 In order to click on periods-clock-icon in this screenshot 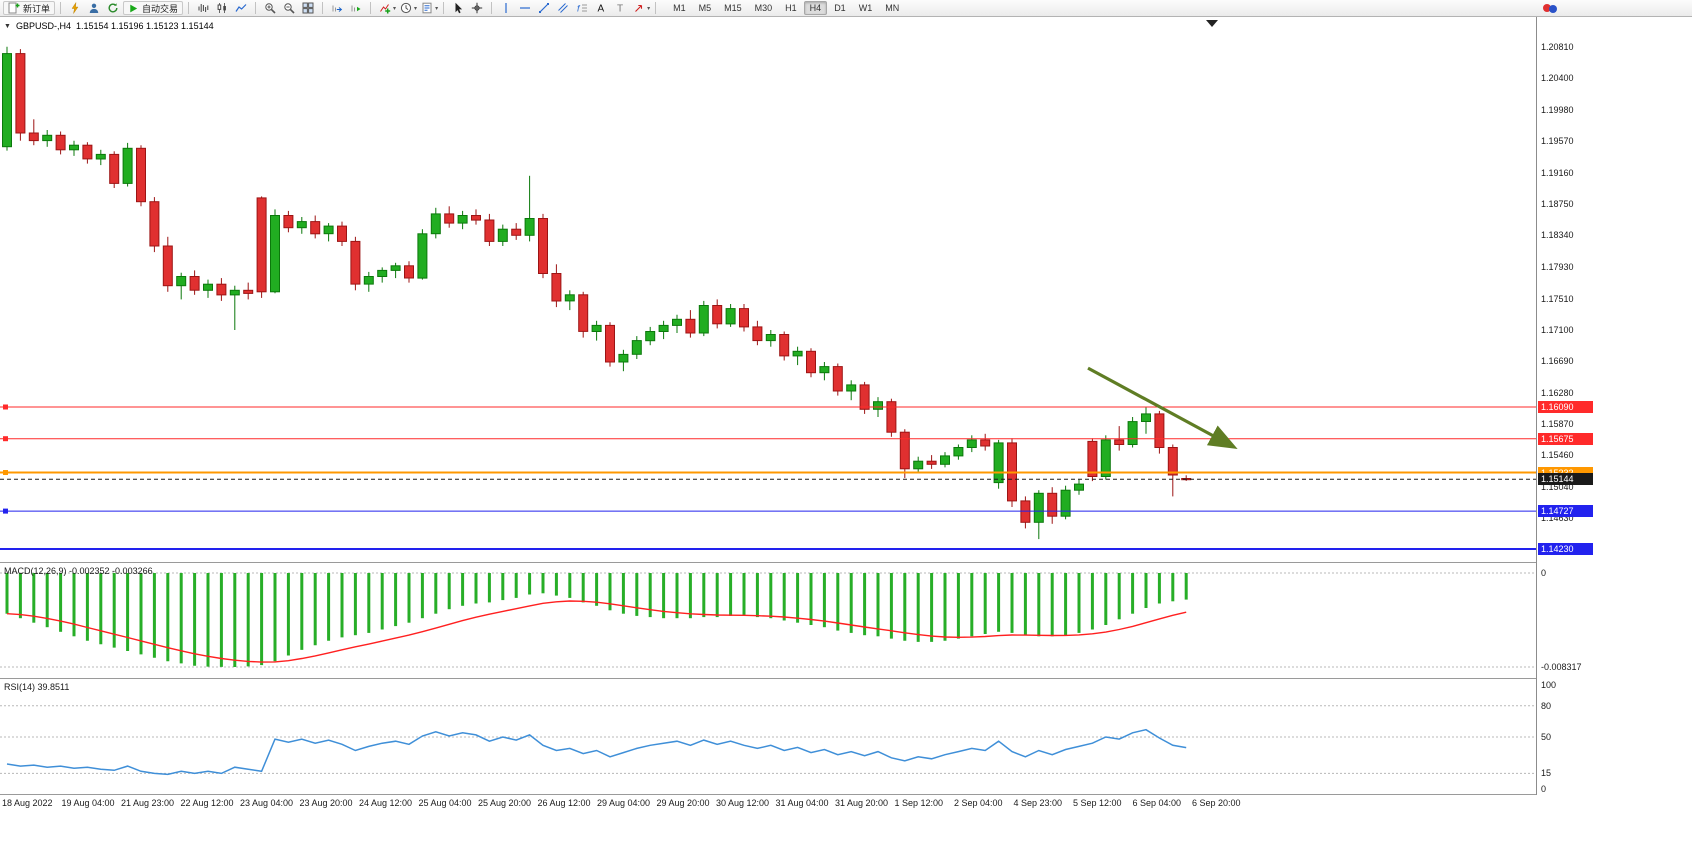, I will do `click(406, 8)`.